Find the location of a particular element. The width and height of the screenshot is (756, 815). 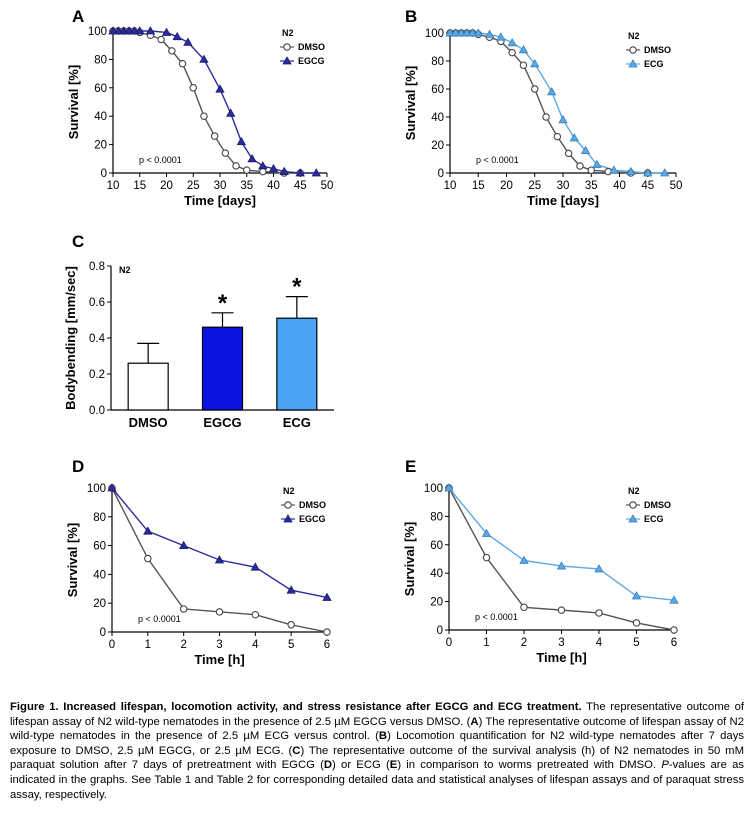

series-line-egcg is located at coordinates (215, 102).